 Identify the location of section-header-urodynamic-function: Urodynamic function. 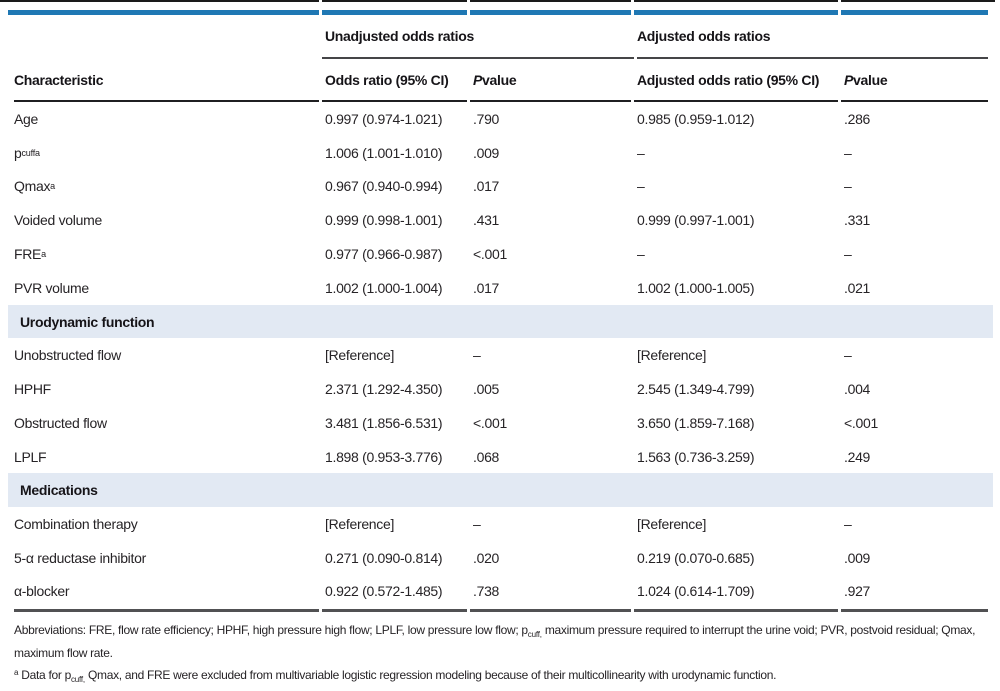
(500, 321).